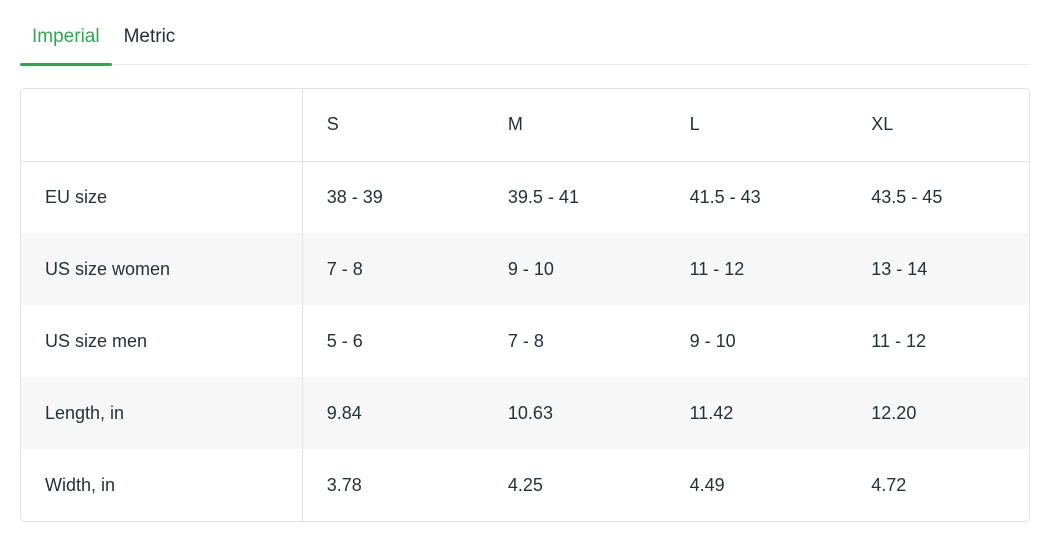 The width and height of the screenshot is (1050, 540). I want to click on row-label: US size women, so click(162, 269).